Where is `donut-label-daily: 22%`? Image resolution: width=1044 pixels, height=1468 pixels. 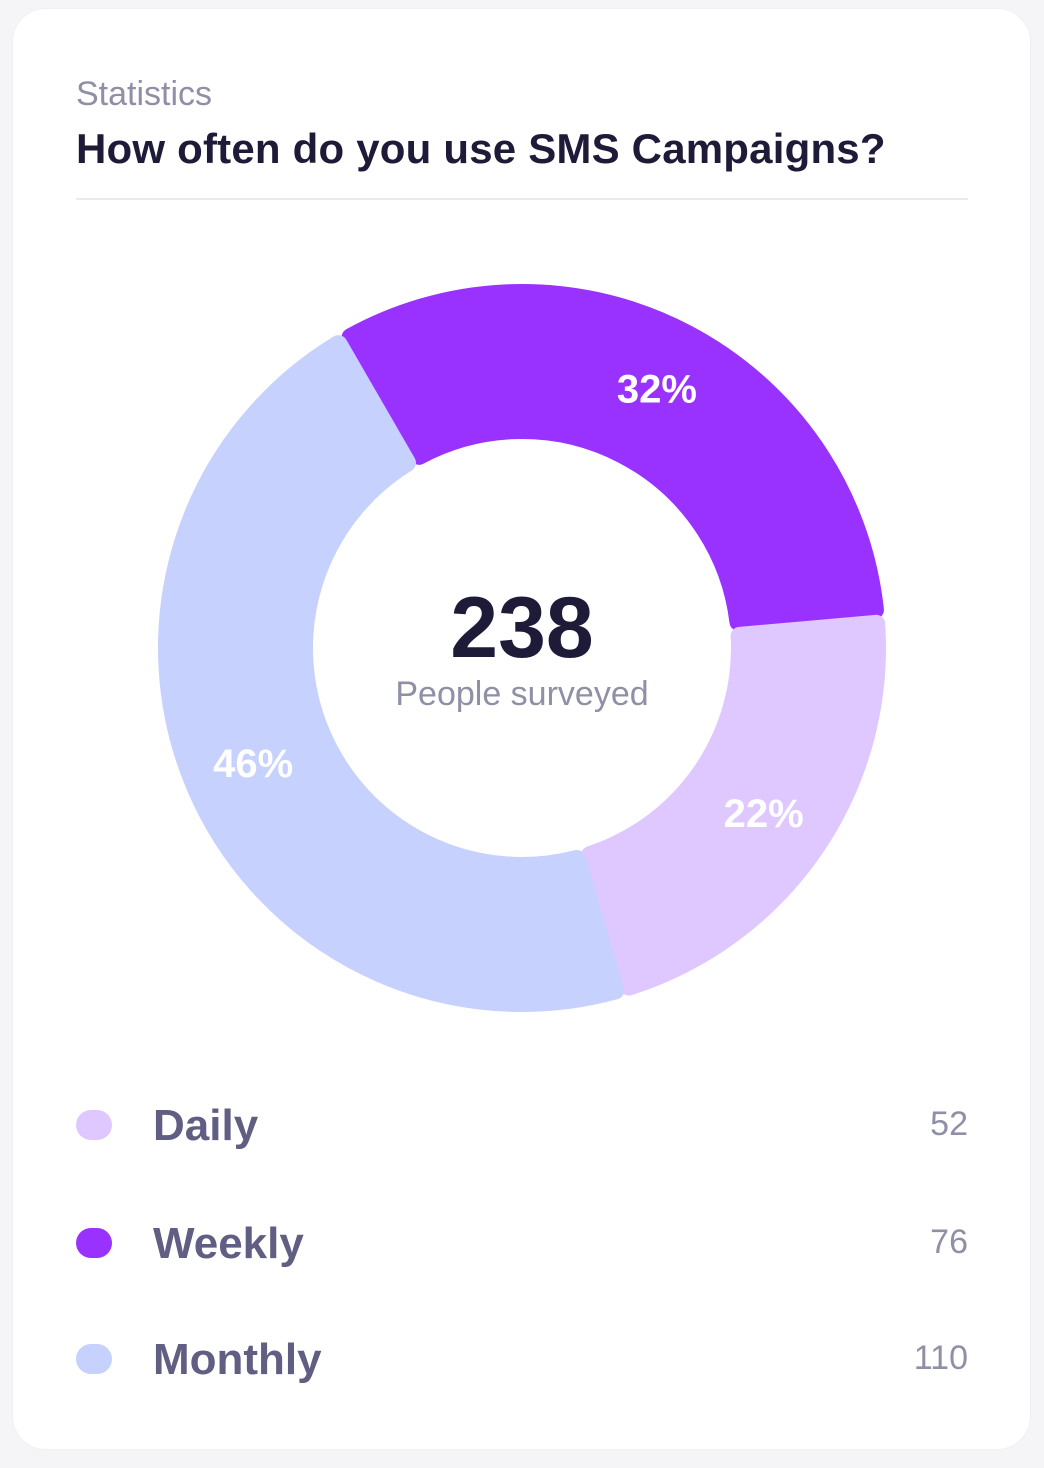 donut-label-daily: 22% is located at coordinates (764, 814).